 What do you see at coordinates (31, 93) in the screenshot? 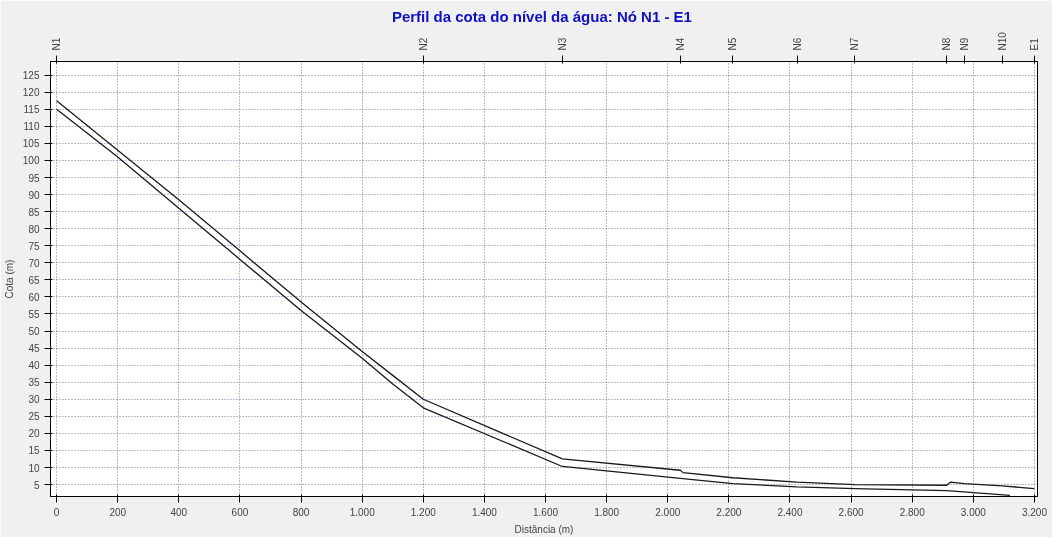
I see `y-tick-label: 120` at bounding box center [31, 93].